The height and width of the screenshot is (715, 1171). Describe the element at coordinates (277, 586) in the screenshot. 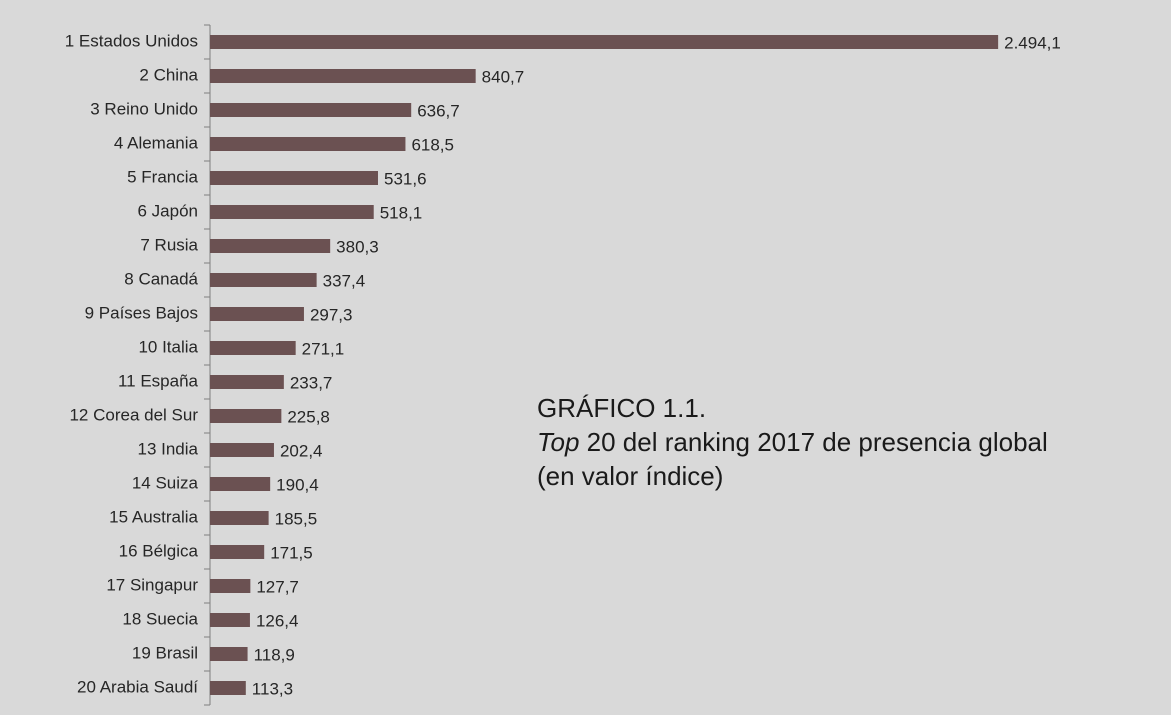

I see `value-label: 127,7` at that location.